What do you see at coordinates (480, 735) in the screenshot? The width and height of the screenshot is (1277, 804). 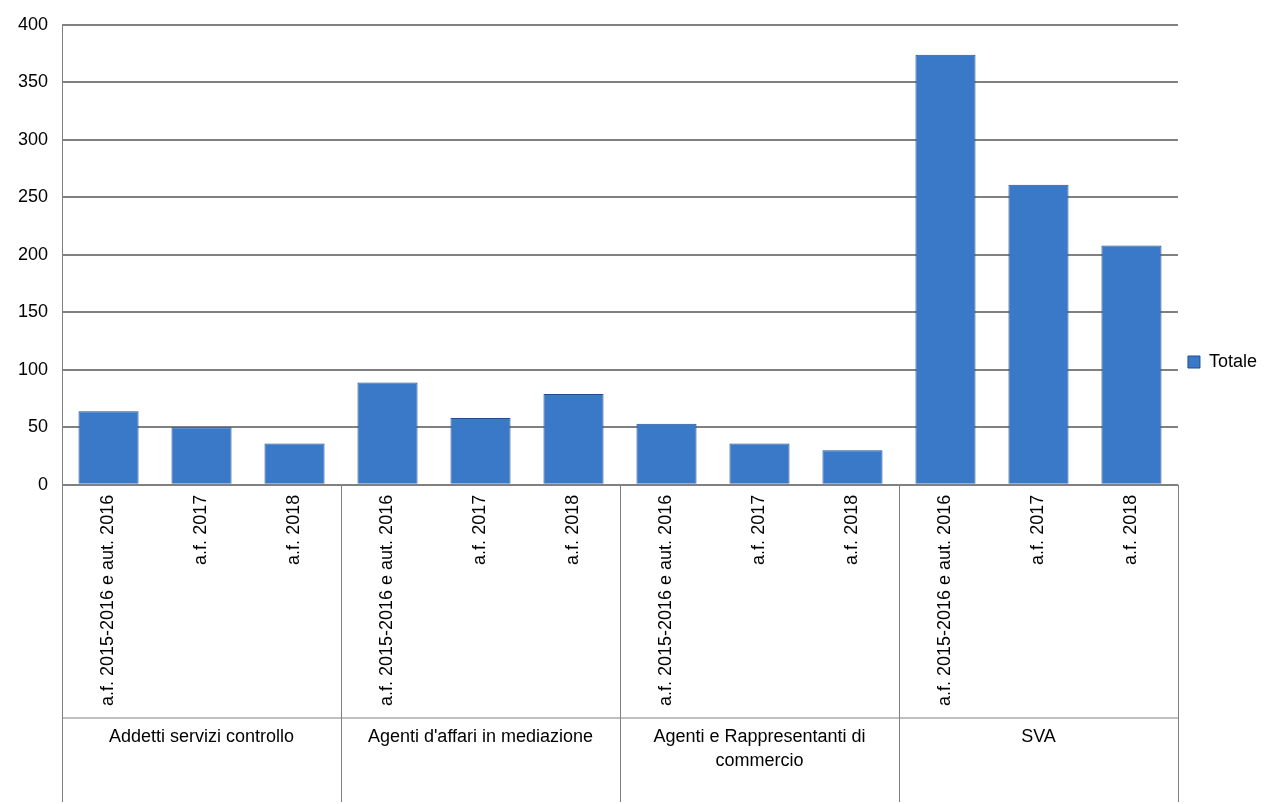 I see `text: Agenti d'affari in mediazione` at bounding box center [480, 735].